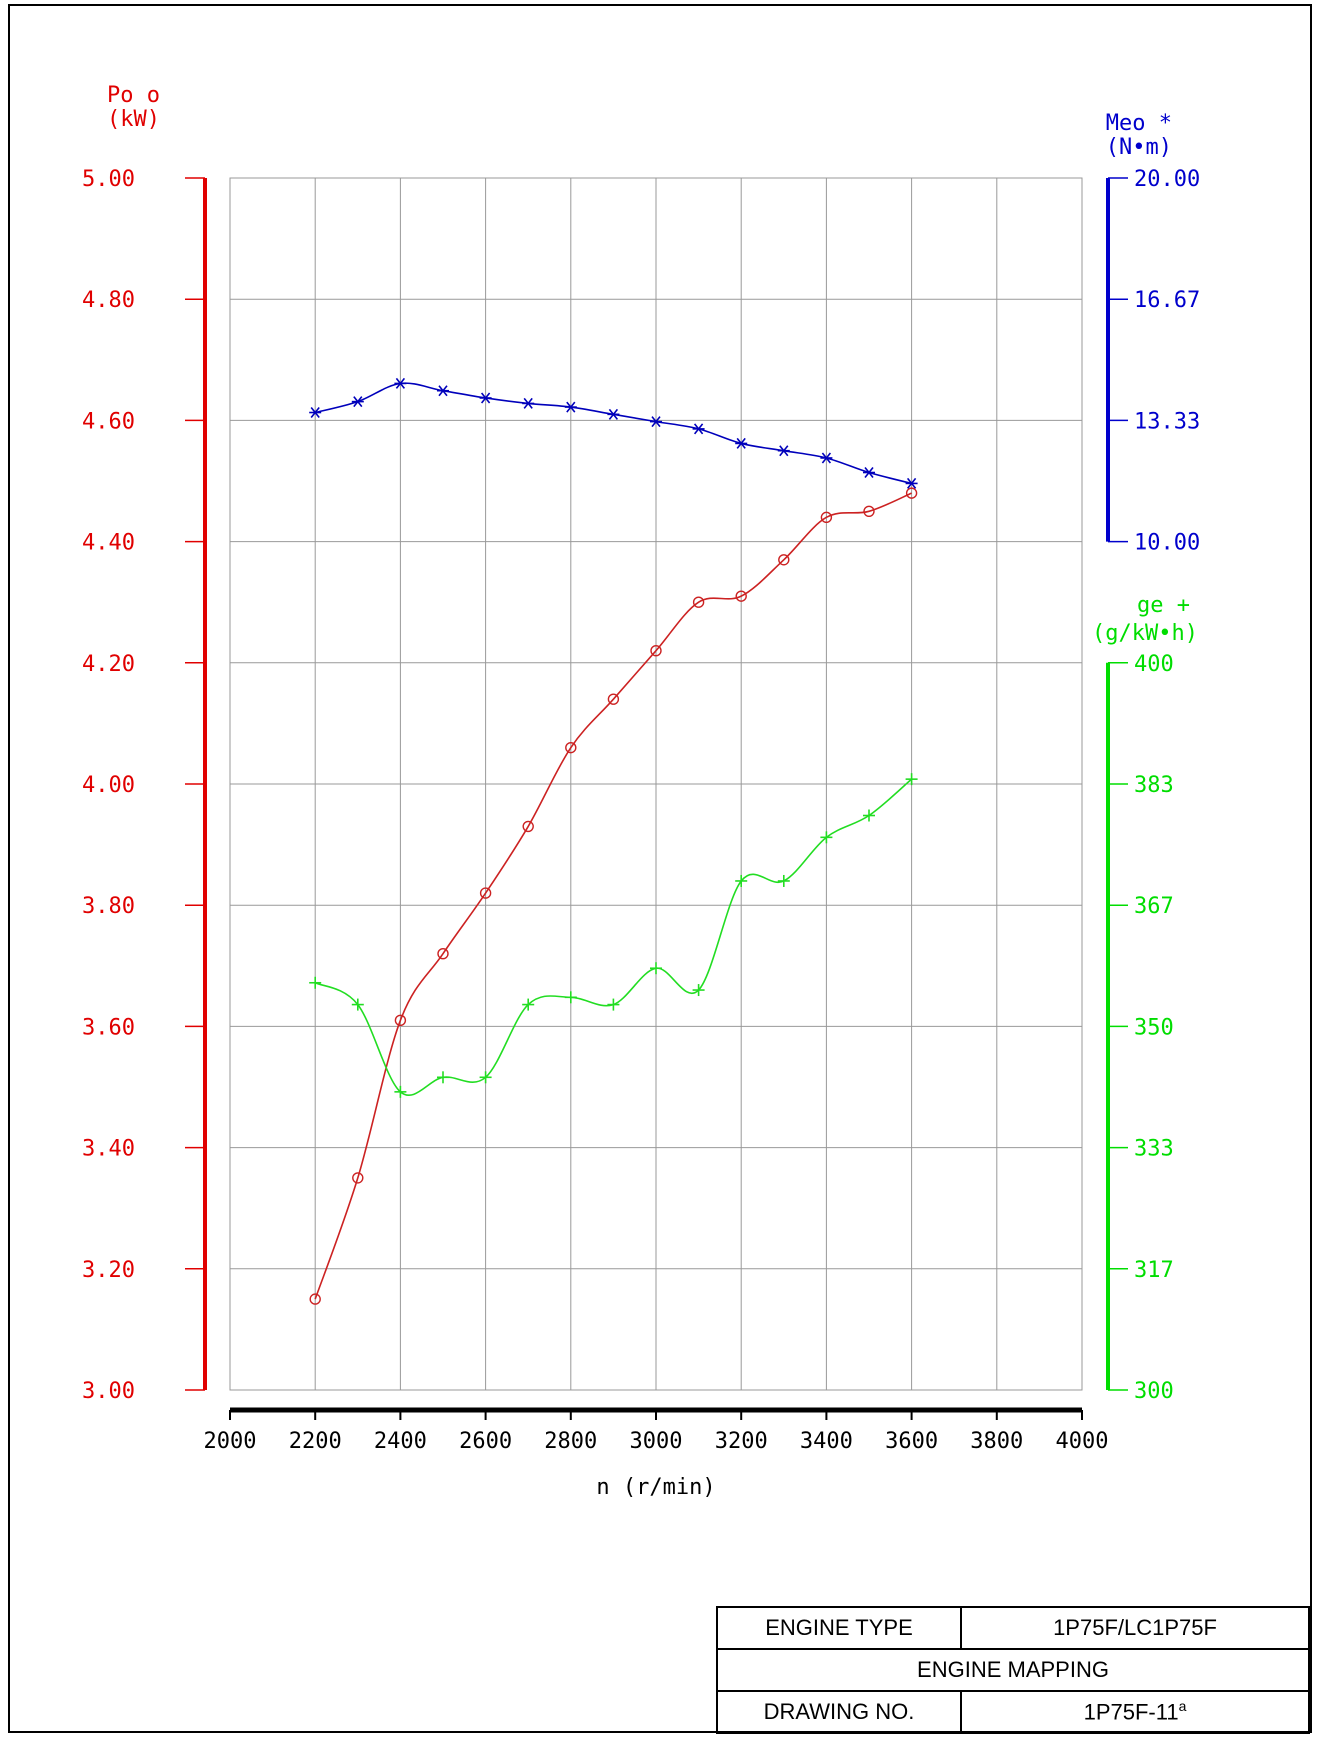 The width and height of the screenshot is (1322, 1737). I want to click on torque-tick-label: 10.00, so click(1167, 543).